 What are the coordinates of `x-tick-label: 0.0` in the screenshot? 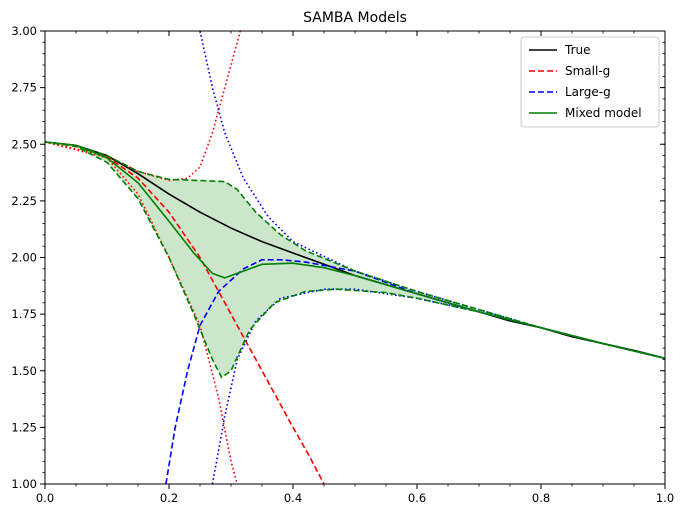 It's located at (45, 498).